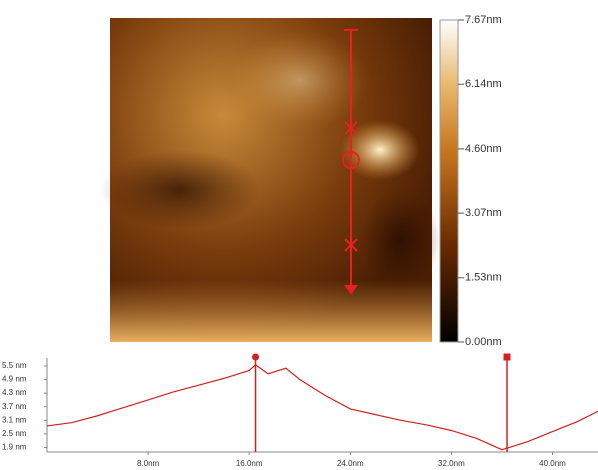 The width and height of the screenshot is (598, 470). What do you see at coordinates (148, 463) in the screenshot?
I see `x-tick-label: 8.0nm` at bounding box center [148, 463].